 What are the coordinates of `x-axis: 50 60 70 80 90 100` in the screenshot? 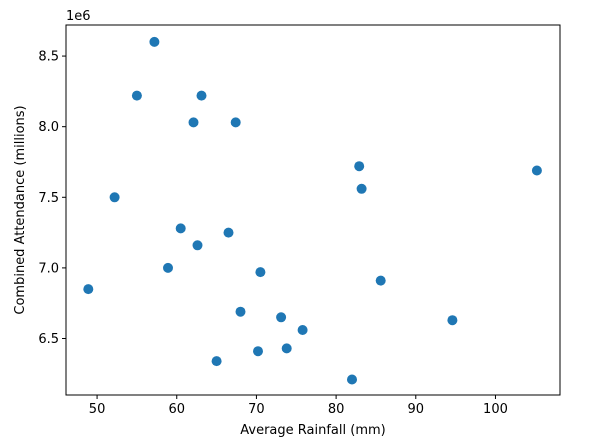 It's located at (298, 406).